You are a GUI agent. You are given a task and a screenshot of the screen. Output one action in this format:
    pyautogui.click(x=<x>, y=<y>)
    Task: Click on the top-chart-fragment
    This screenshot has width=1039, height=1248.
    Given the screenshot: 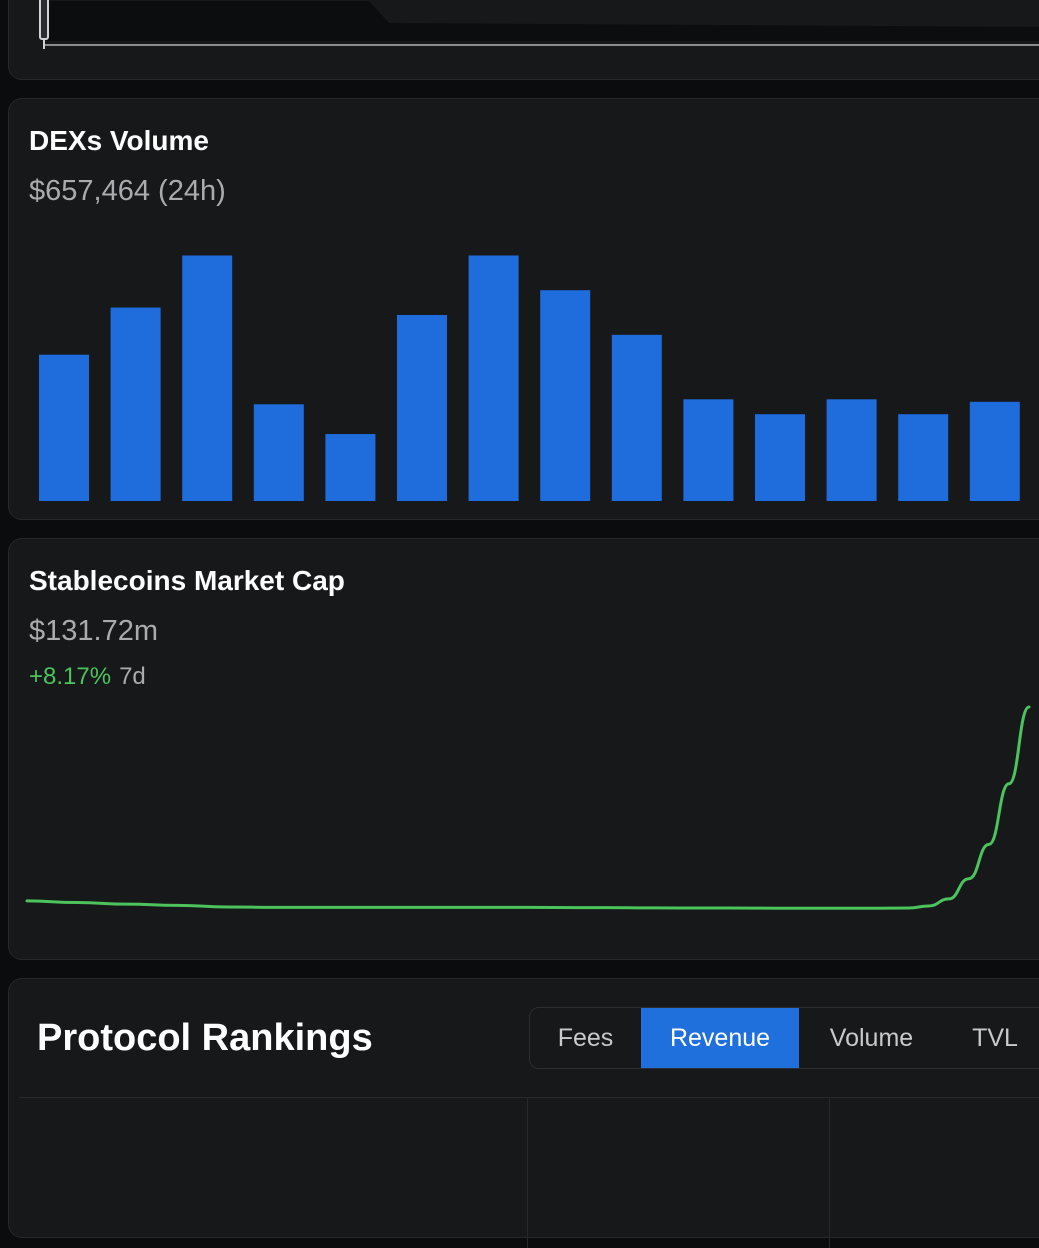 What is the action you would take?
    pyautogui.click(x=539, y=24)
    